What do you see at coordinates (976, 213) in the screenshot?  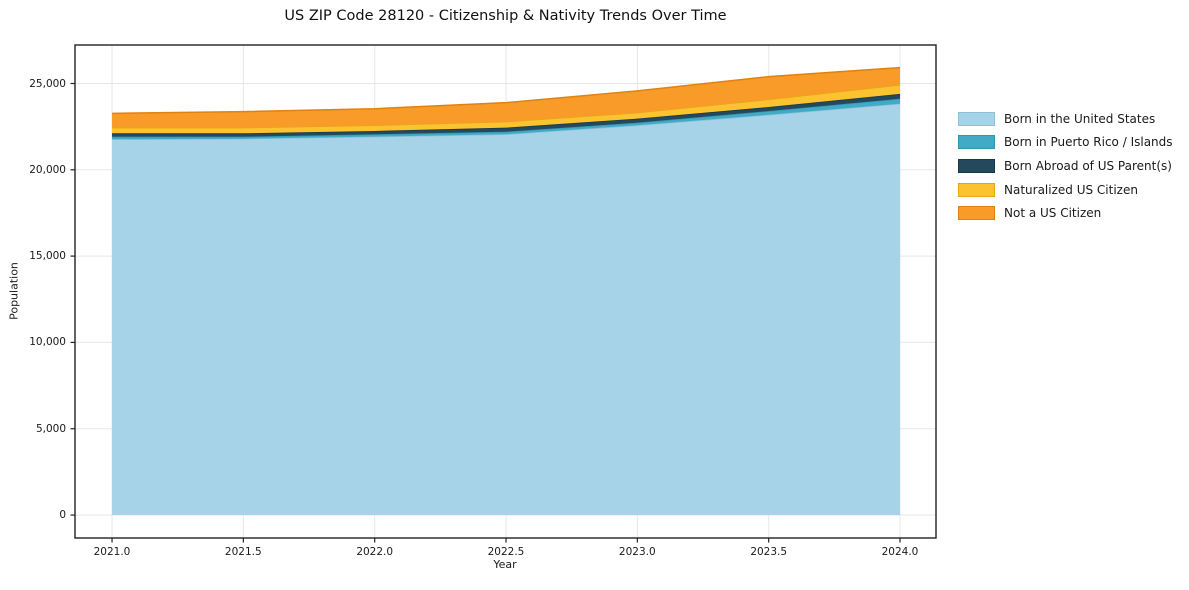 I see `legend-swatch-not-citizen-icon` at bounding box center [976, 213].